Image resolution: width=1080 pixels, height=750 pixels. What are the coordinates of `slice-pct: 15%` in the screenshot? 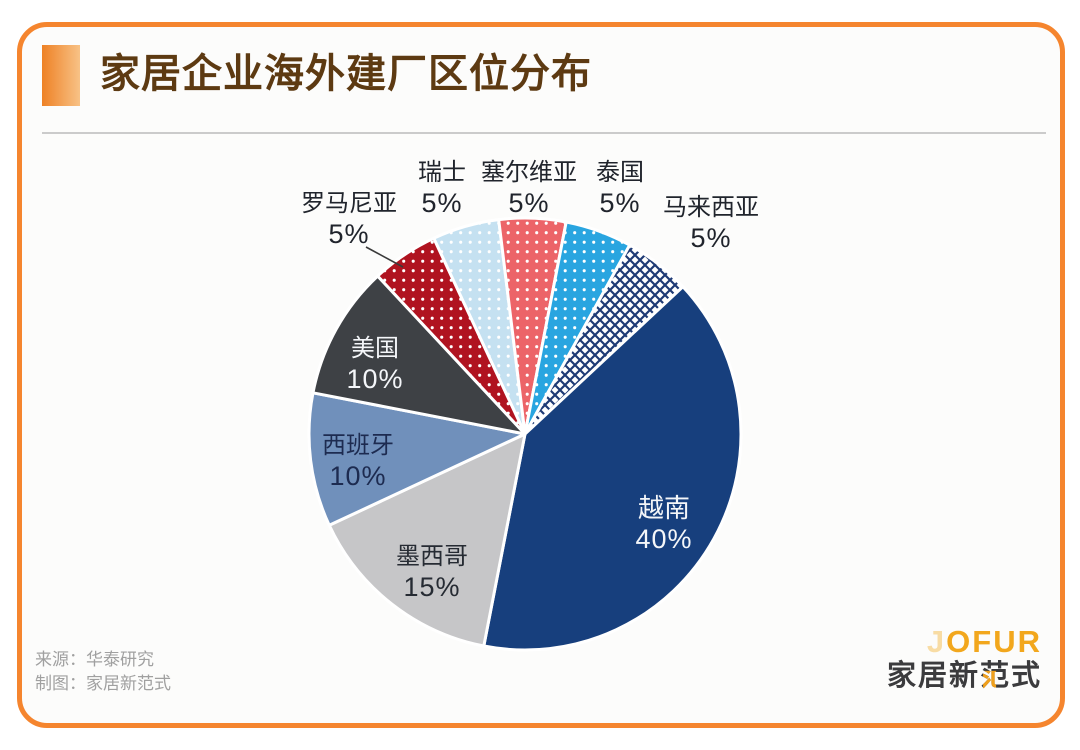 It's located at (432, 587).